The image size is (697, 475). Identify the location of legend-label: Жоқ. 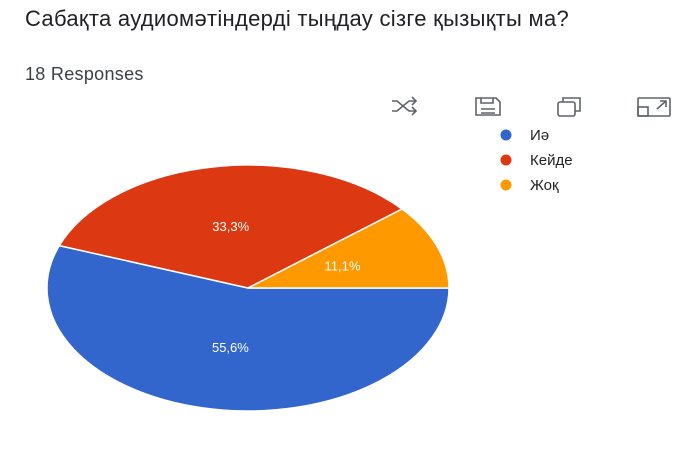
(544, 185).